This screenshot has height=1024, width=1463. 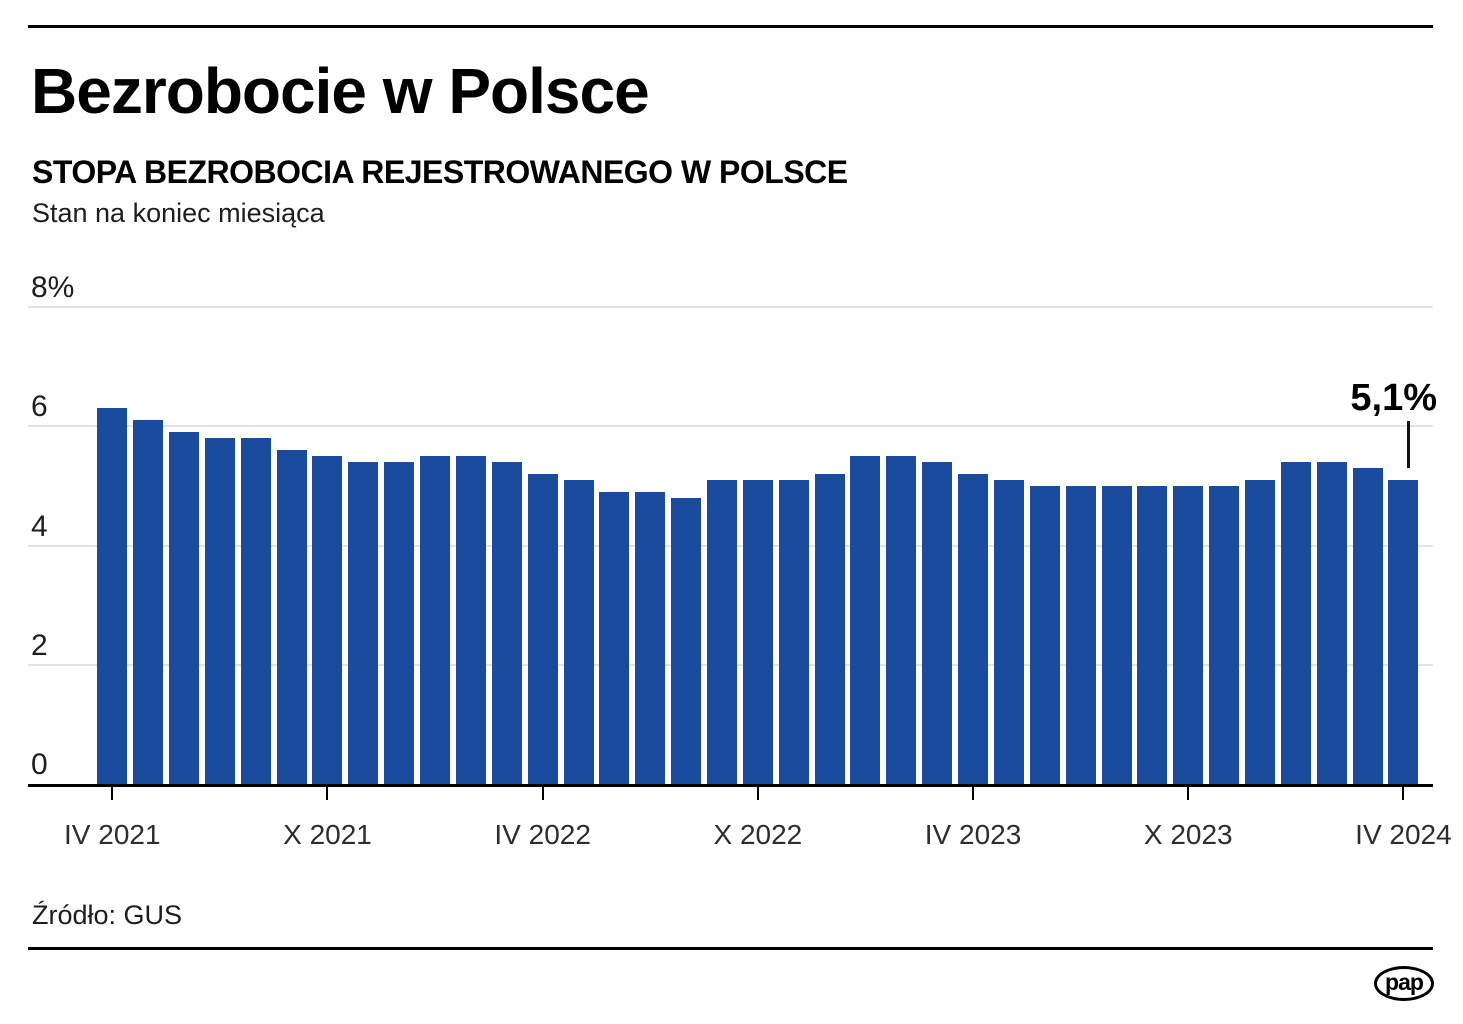 What do you see at coordinates (53, 287) in the screenshot?
I see `y-tick-label: 8%` at bounding box center [53, 287].